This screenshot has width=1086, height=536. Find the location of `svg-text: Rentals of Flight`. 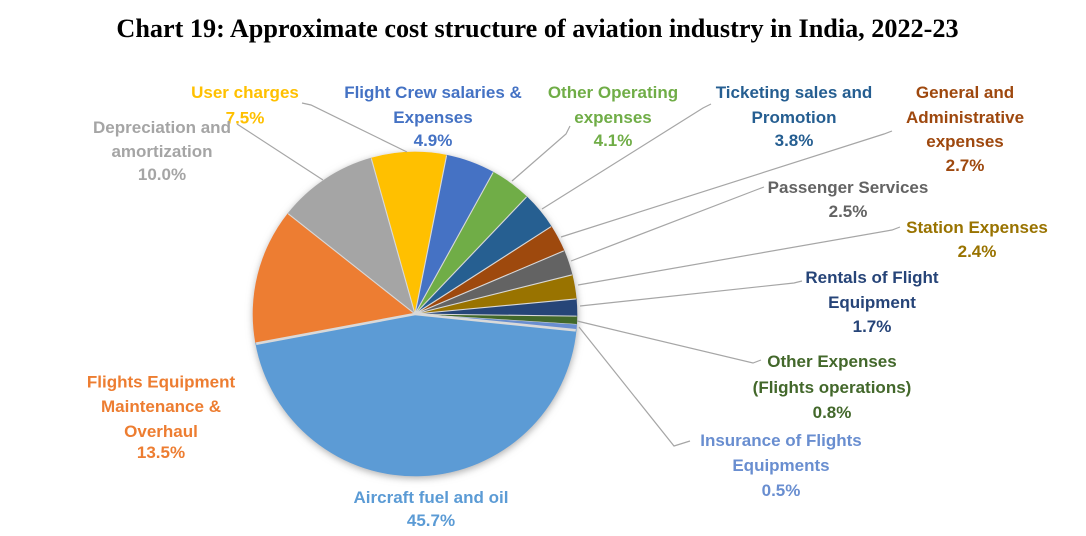

svg-text: Rentals of Flight is located at coordinates (872, 277).